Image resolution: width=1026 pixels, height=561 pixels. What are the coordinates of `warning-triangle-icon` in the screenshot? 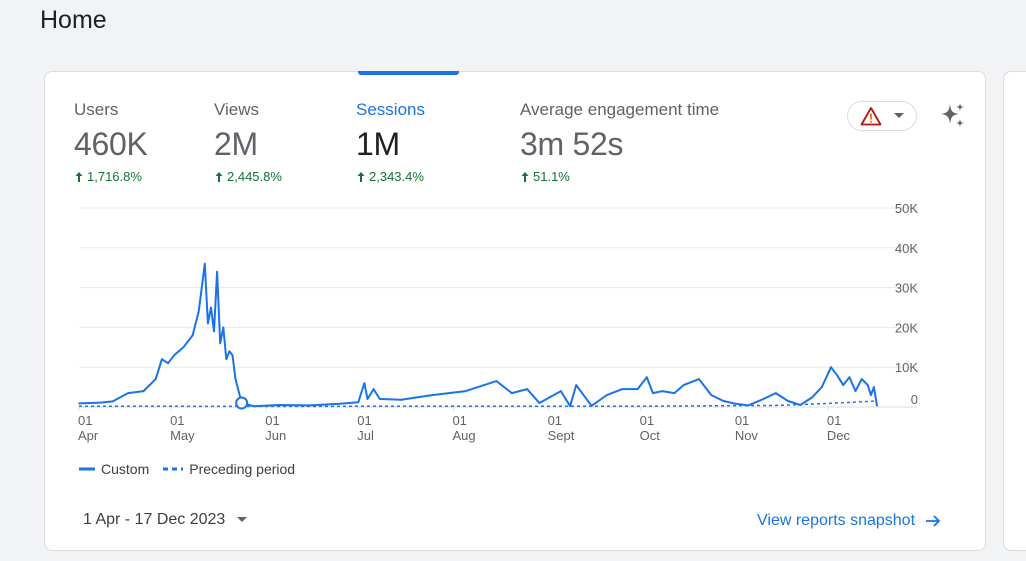 It's located at (871, 116).